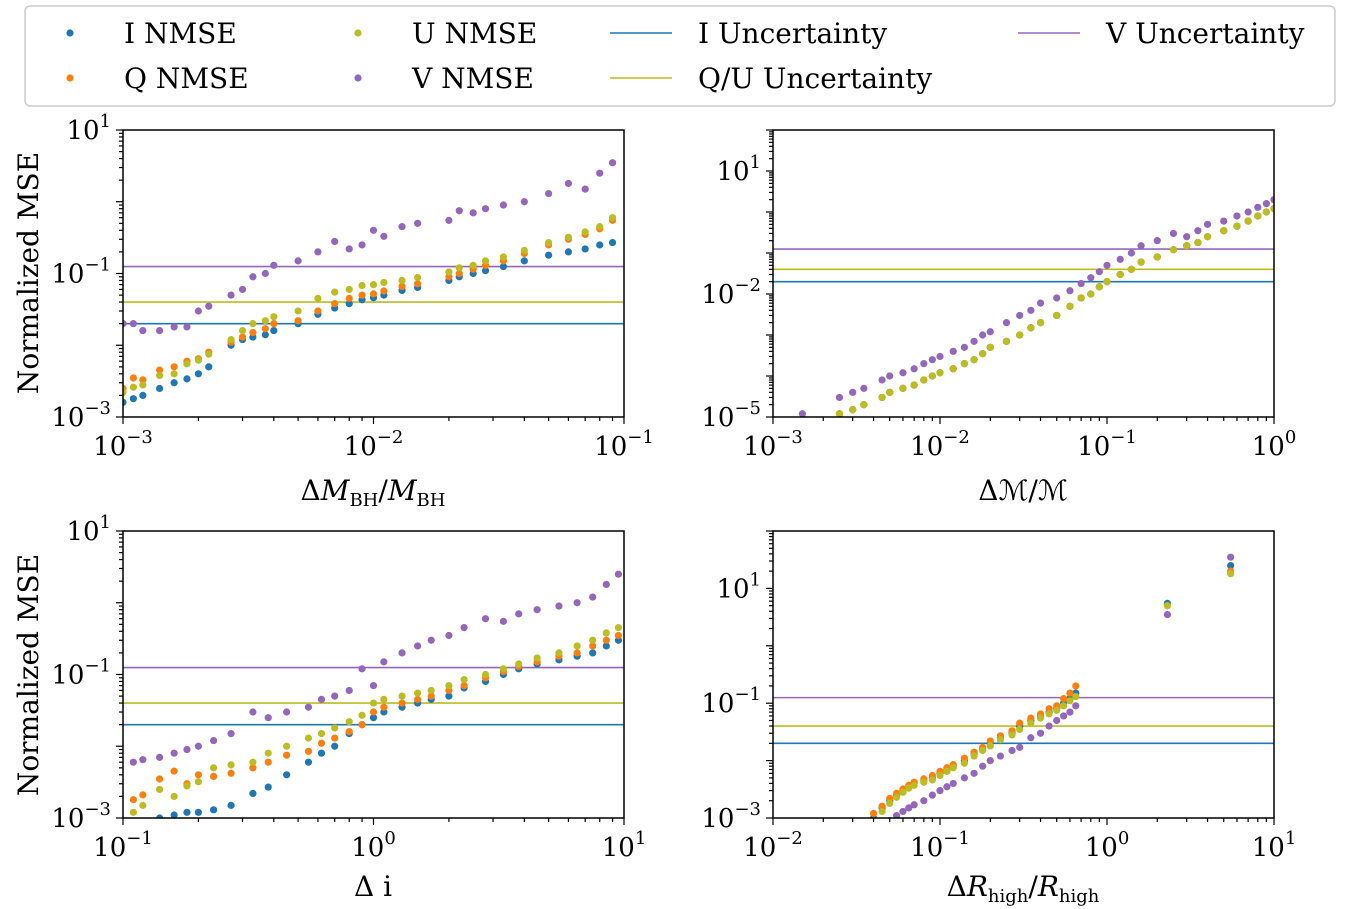 The image size is (1347, 909). I want to click on series-u-nmse, so click(1053, 694).